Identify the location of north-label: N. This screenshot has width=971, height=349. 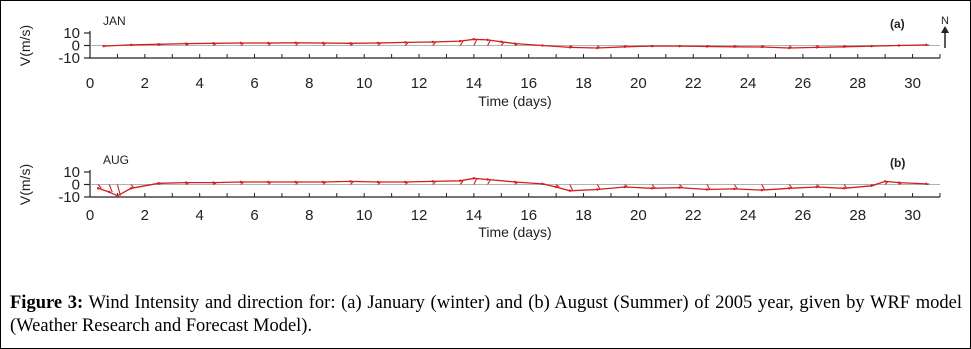
(945, 21).